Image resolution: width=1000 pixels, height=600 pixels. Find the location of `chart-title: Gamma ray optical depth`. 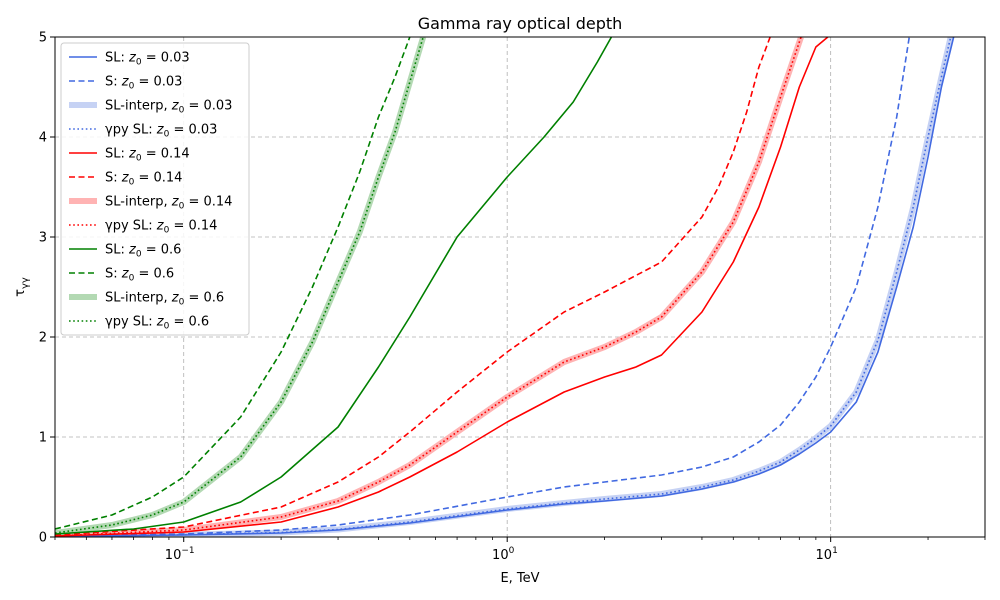

chart-title: Gamma ray optical depth is located at coordinates (520, 23).